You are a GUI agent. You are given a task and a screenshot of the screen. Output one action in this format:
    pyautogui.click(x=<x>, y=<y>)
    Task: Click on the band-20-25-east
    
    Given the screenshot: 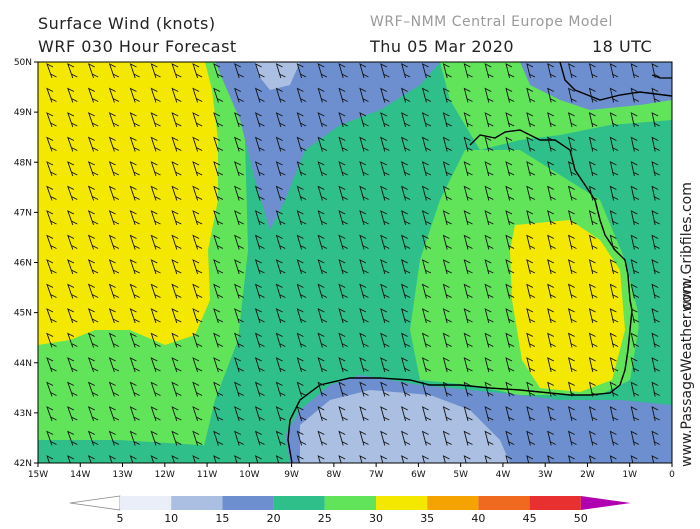 What is the action you would take?
    pyautogui.click(x=641, y=321)
    